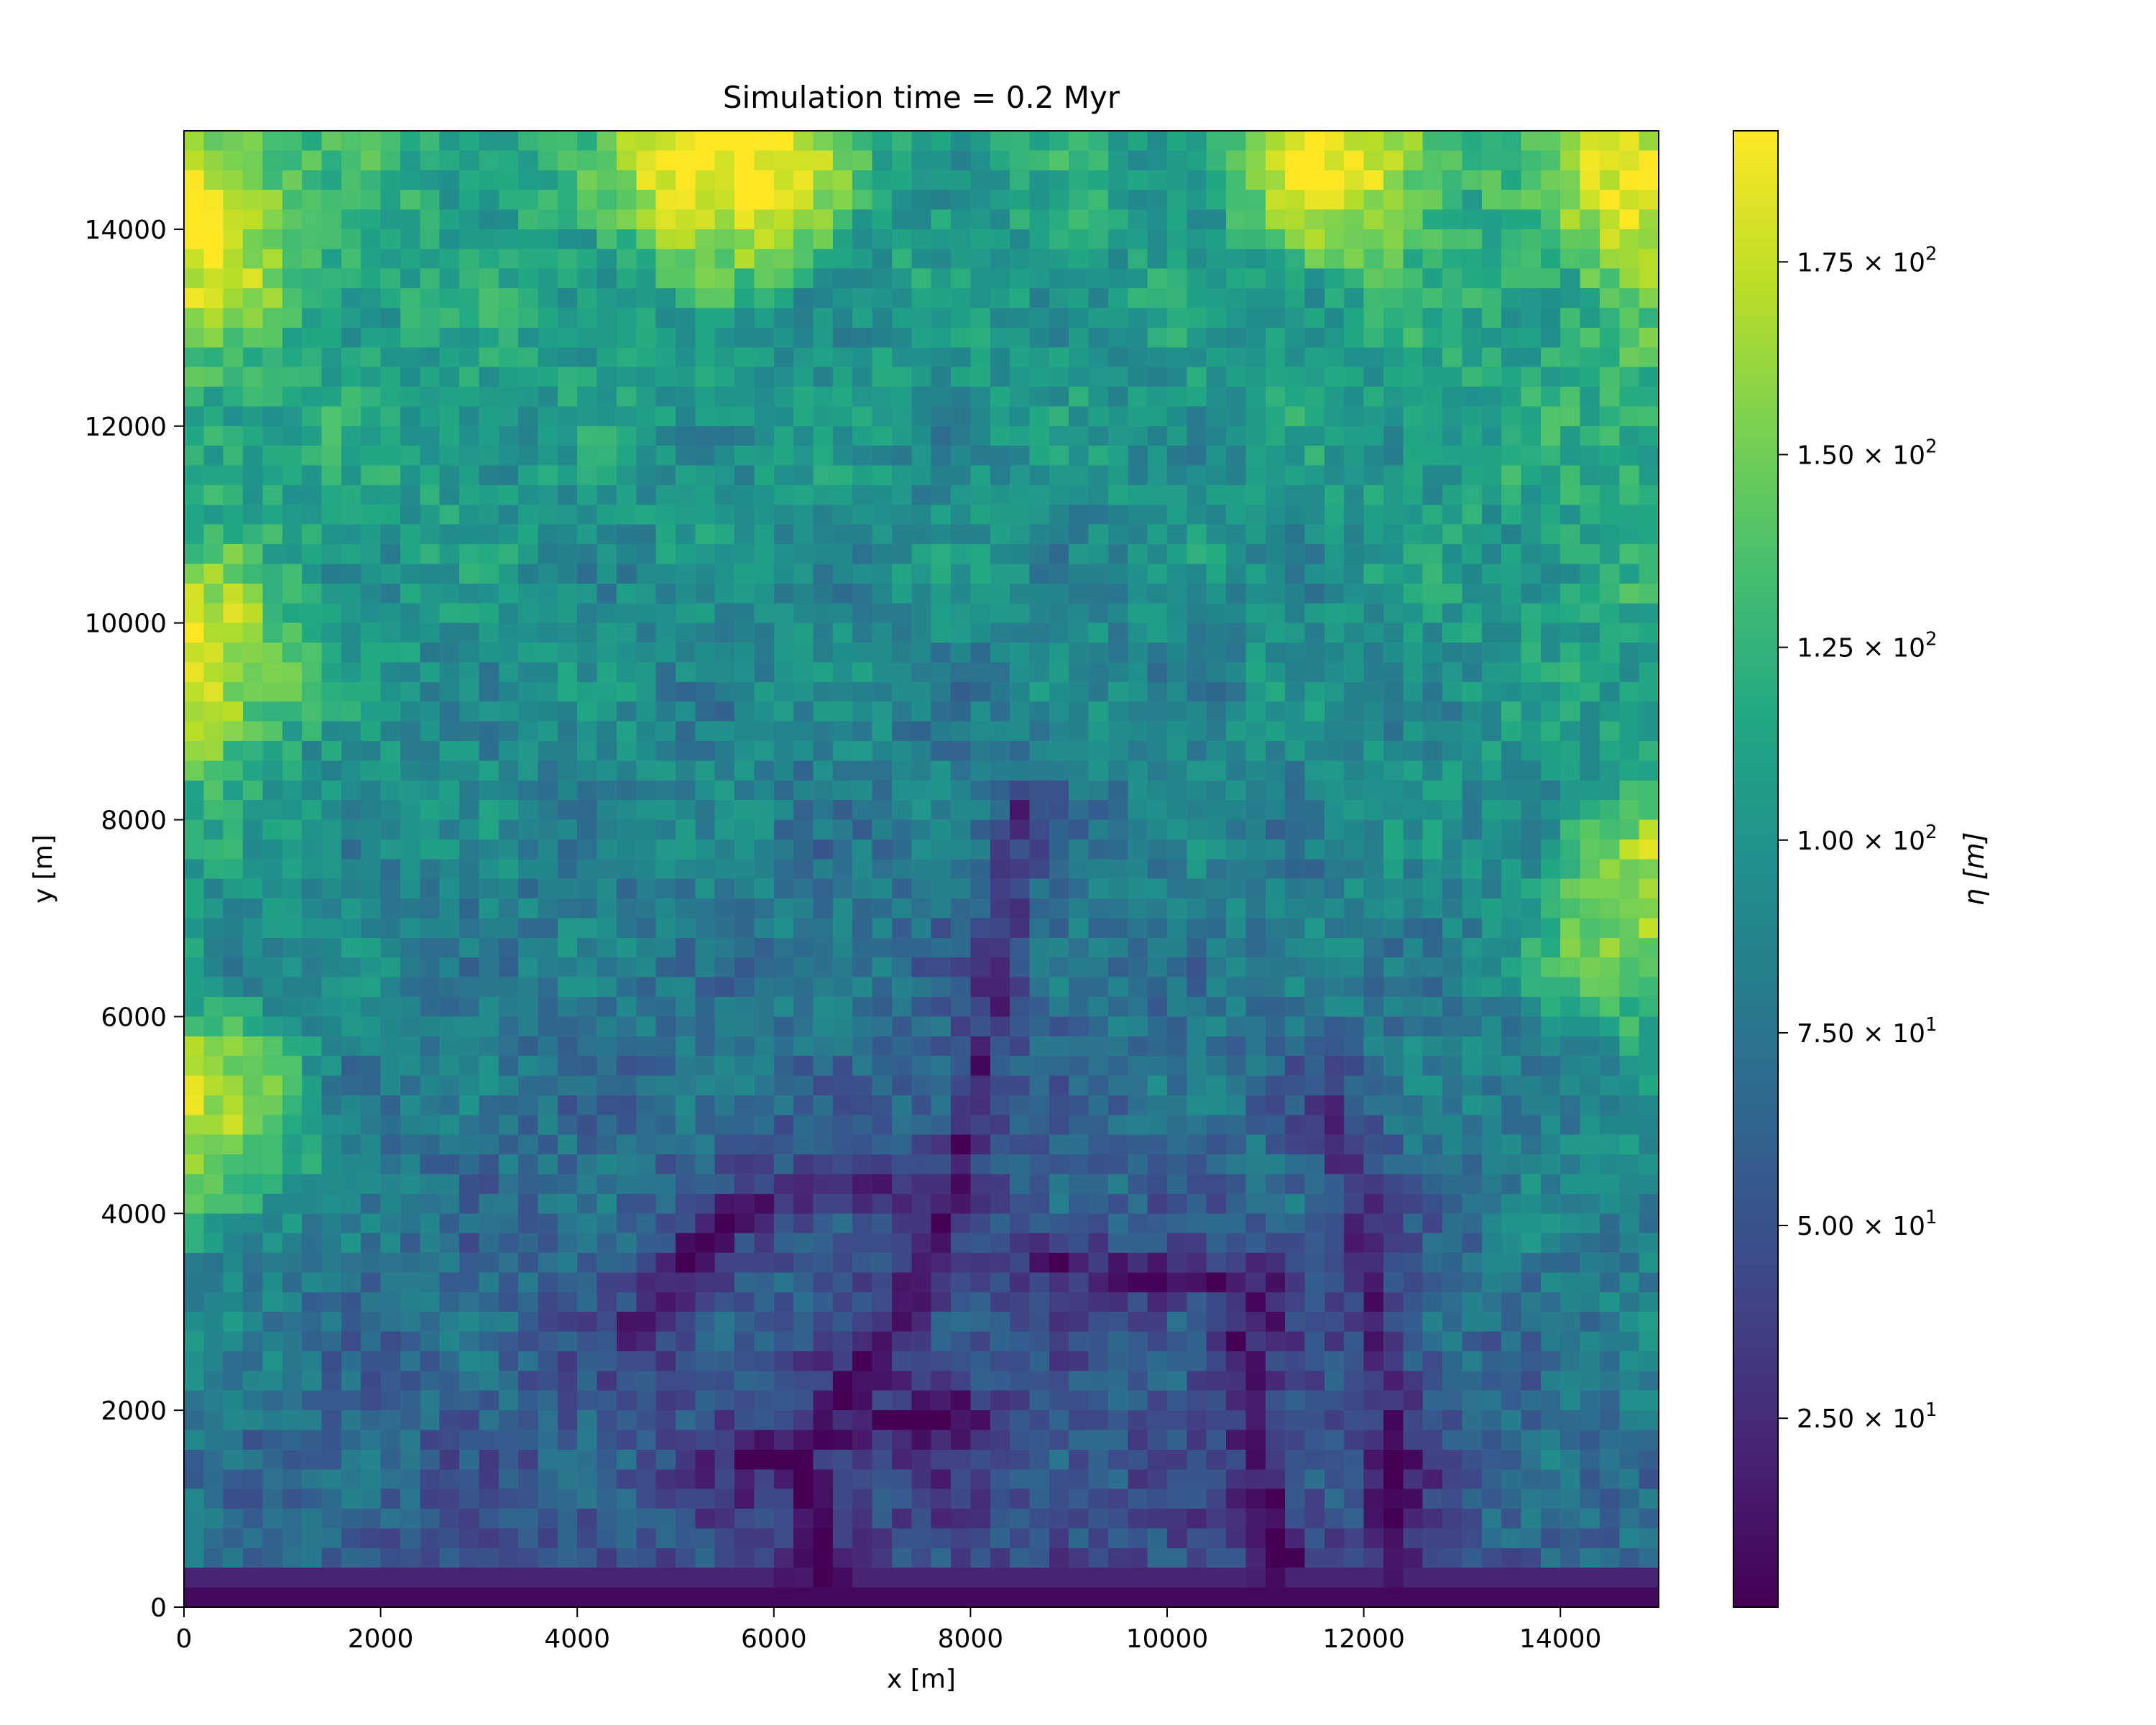  Describe the element at coordinates (125, 624) in the screenshot. I see `y-tick-label: 10000` at that location.